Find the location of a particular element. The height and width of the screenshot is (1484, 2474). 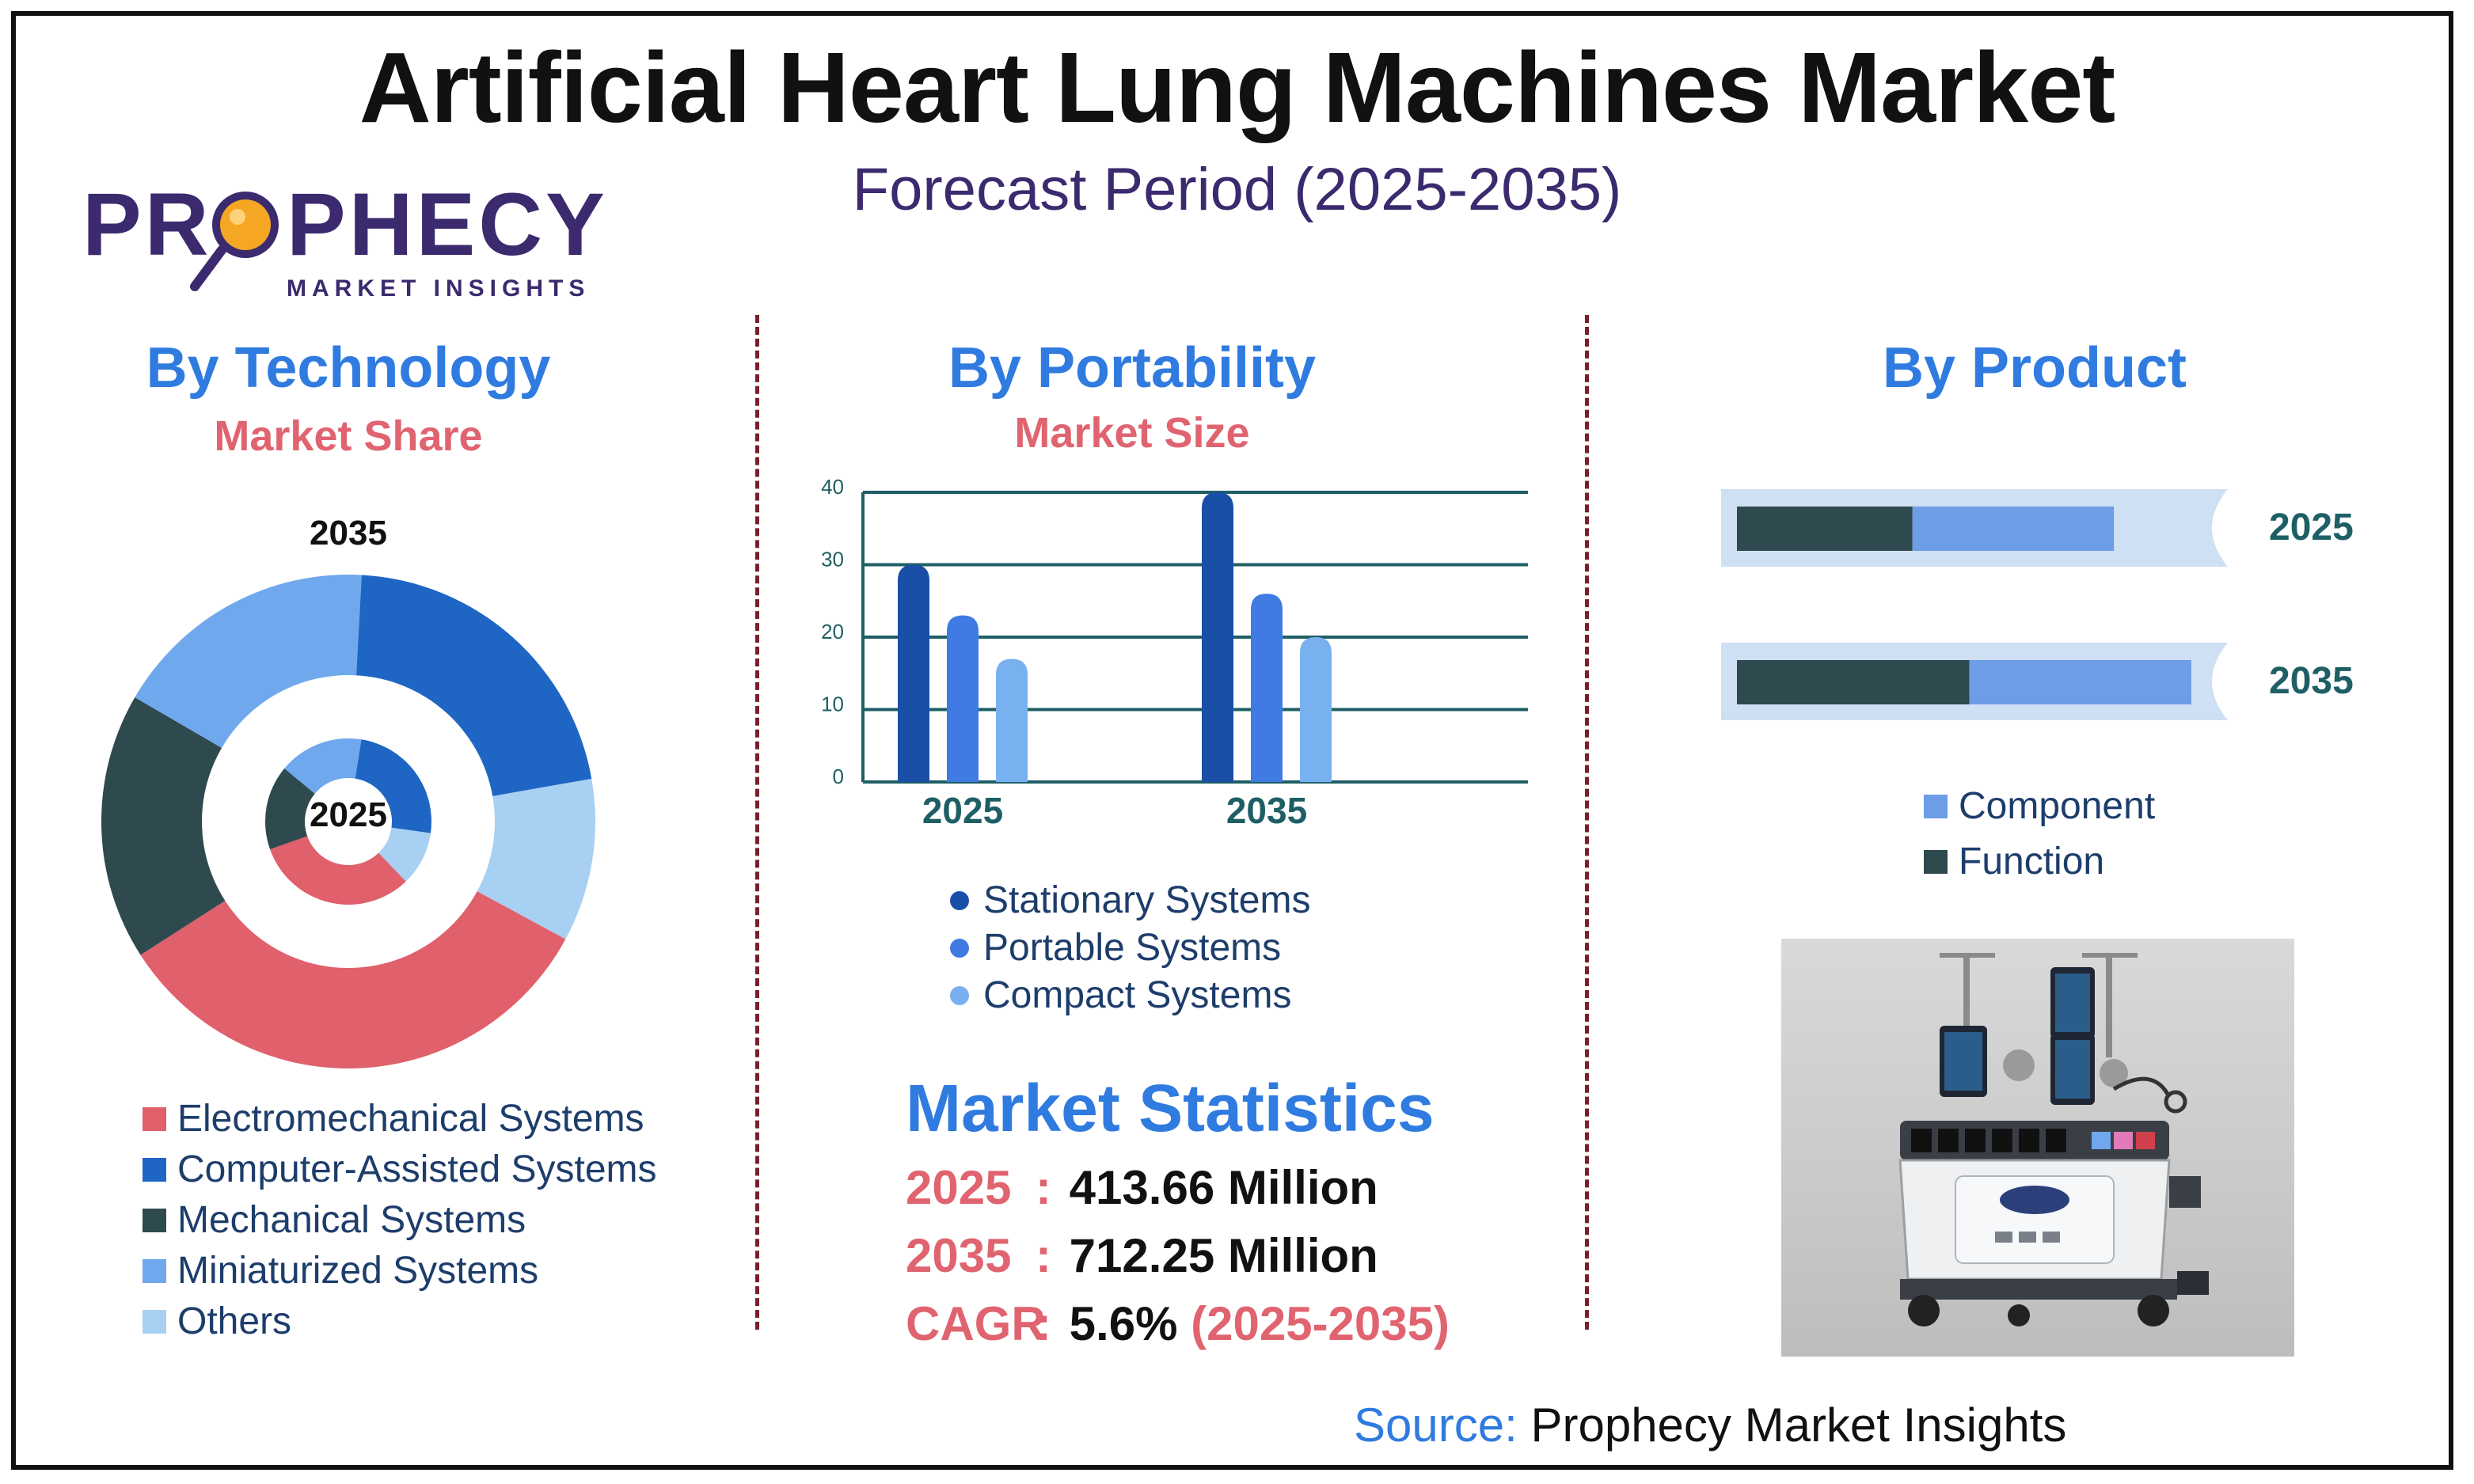

heart-lung-machine-image is located at coordinates (2038, 1148).